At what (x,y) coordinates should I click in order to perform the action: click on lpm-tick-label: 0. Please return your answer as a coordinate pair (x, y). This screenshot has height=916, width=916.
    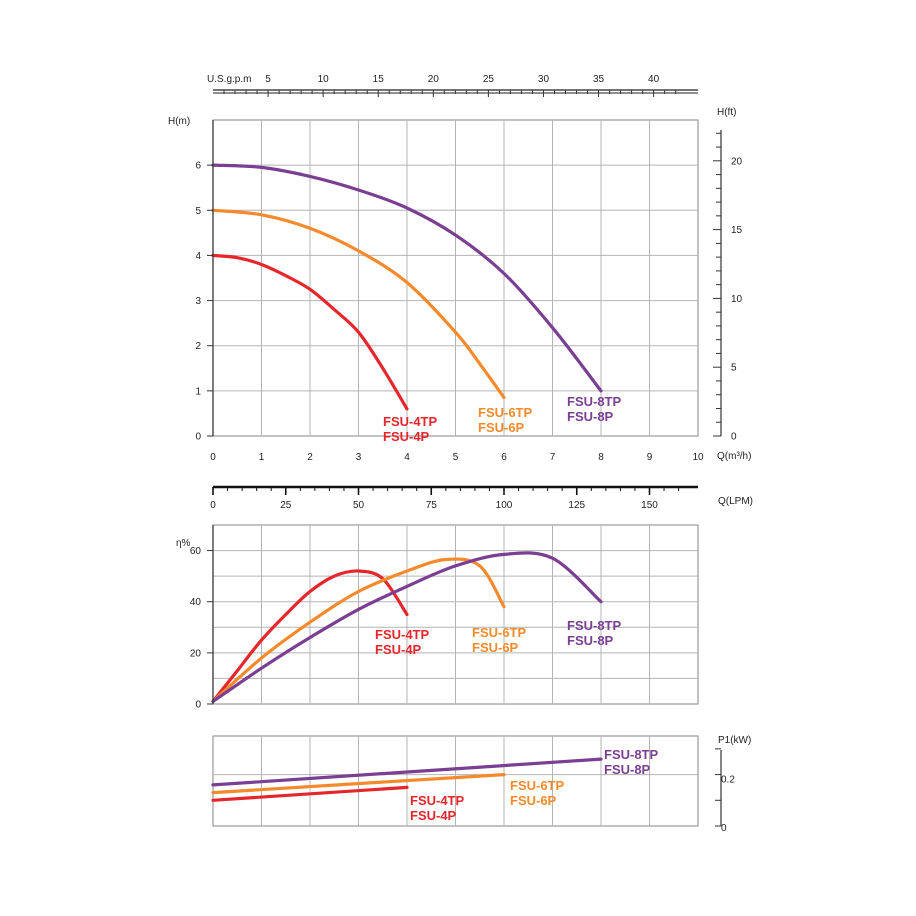
    Looking at the image, I should click on (213, 505).